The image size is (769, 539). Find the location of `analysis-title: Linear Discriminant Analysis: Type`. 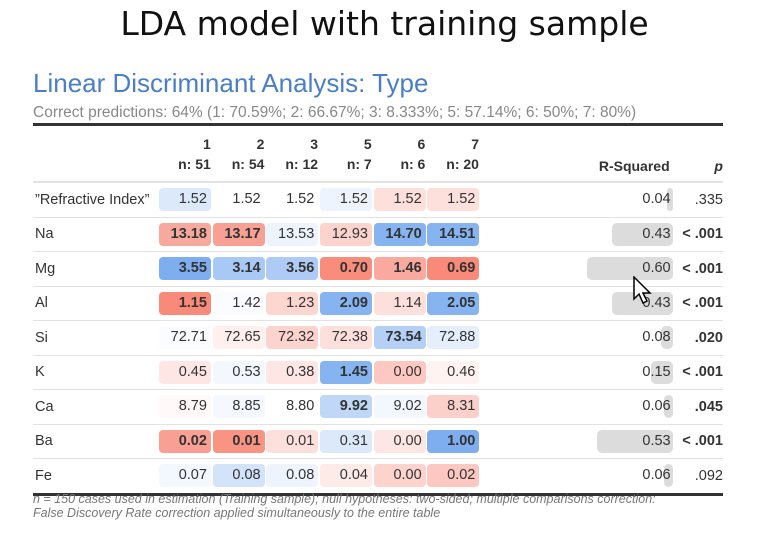

analysis-title: Linear Discriminant Analysis: Type is located at coordinates (231, 83).